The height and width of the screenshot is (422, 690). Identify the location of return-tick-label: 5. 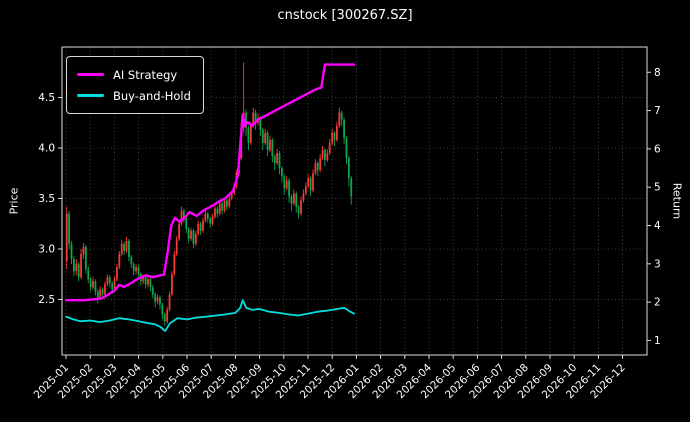
(657, 188).